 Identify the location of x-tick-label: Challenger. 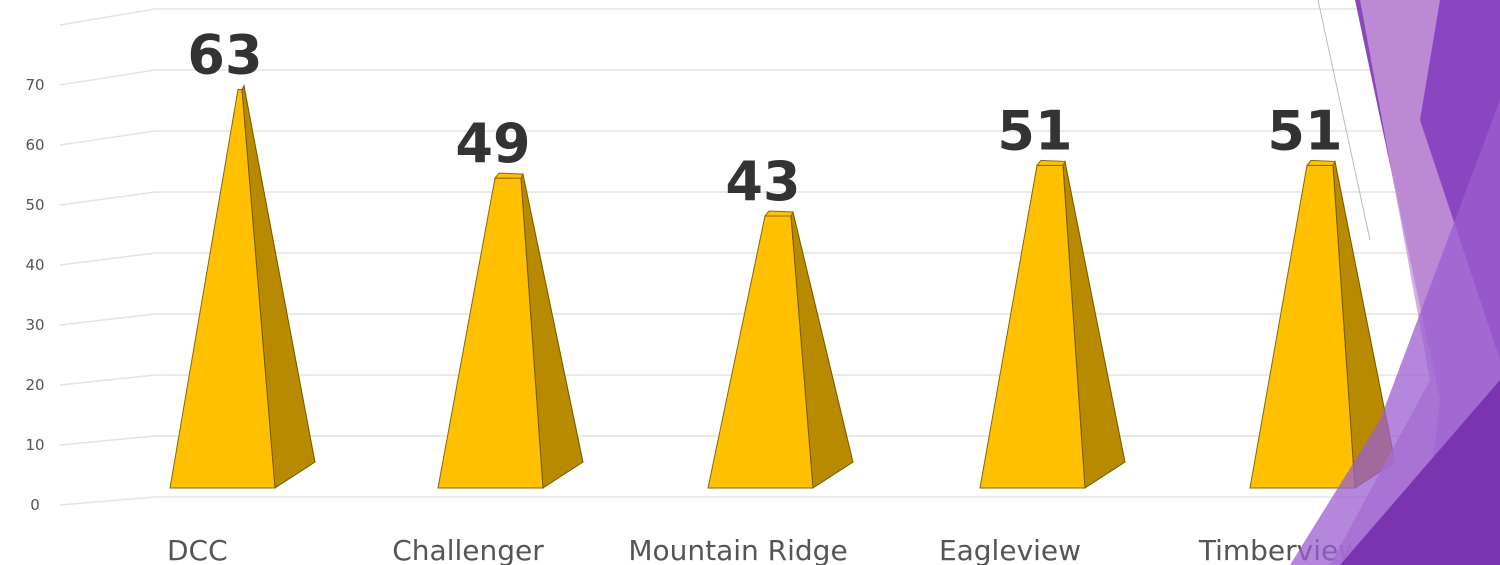
(468, 549).